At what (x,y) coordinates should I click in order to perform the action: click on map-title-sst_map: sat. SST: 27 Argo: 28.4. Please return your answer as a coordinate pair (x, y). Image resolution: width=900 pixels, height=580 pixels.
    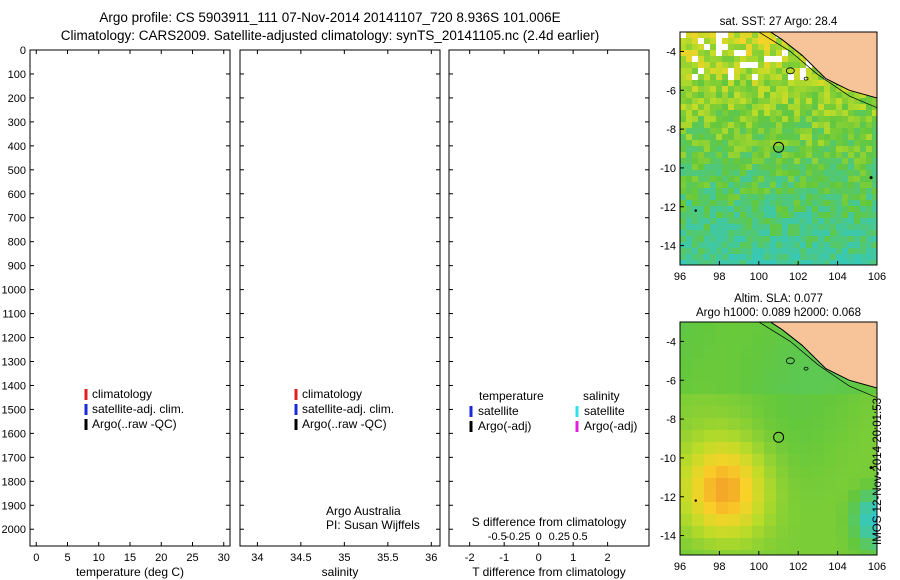
    Looking at the image, I should click on (779, 22).